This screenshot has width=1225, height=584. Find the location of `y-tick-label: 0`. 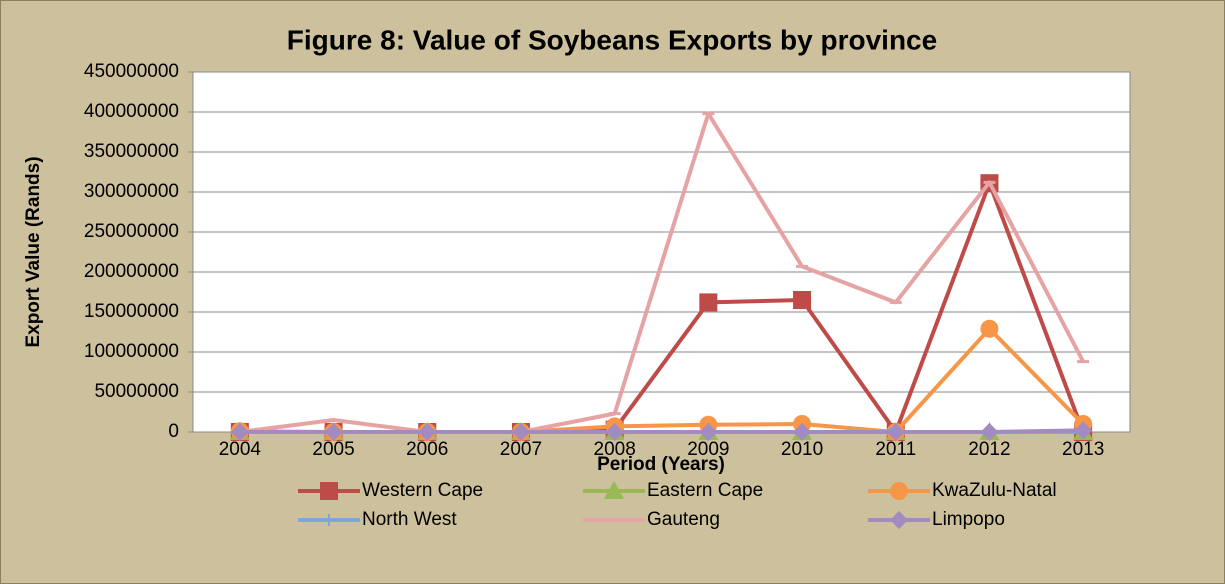

y-tick-label: 0 is located at coordinates (173, 431).